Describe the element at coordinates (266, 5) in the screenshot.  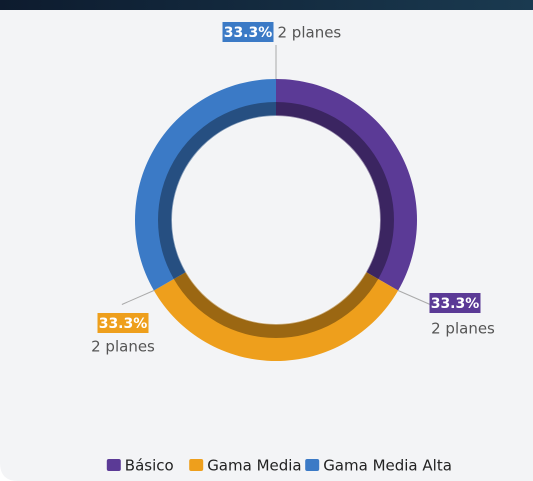
I see `top-bar` at that location.